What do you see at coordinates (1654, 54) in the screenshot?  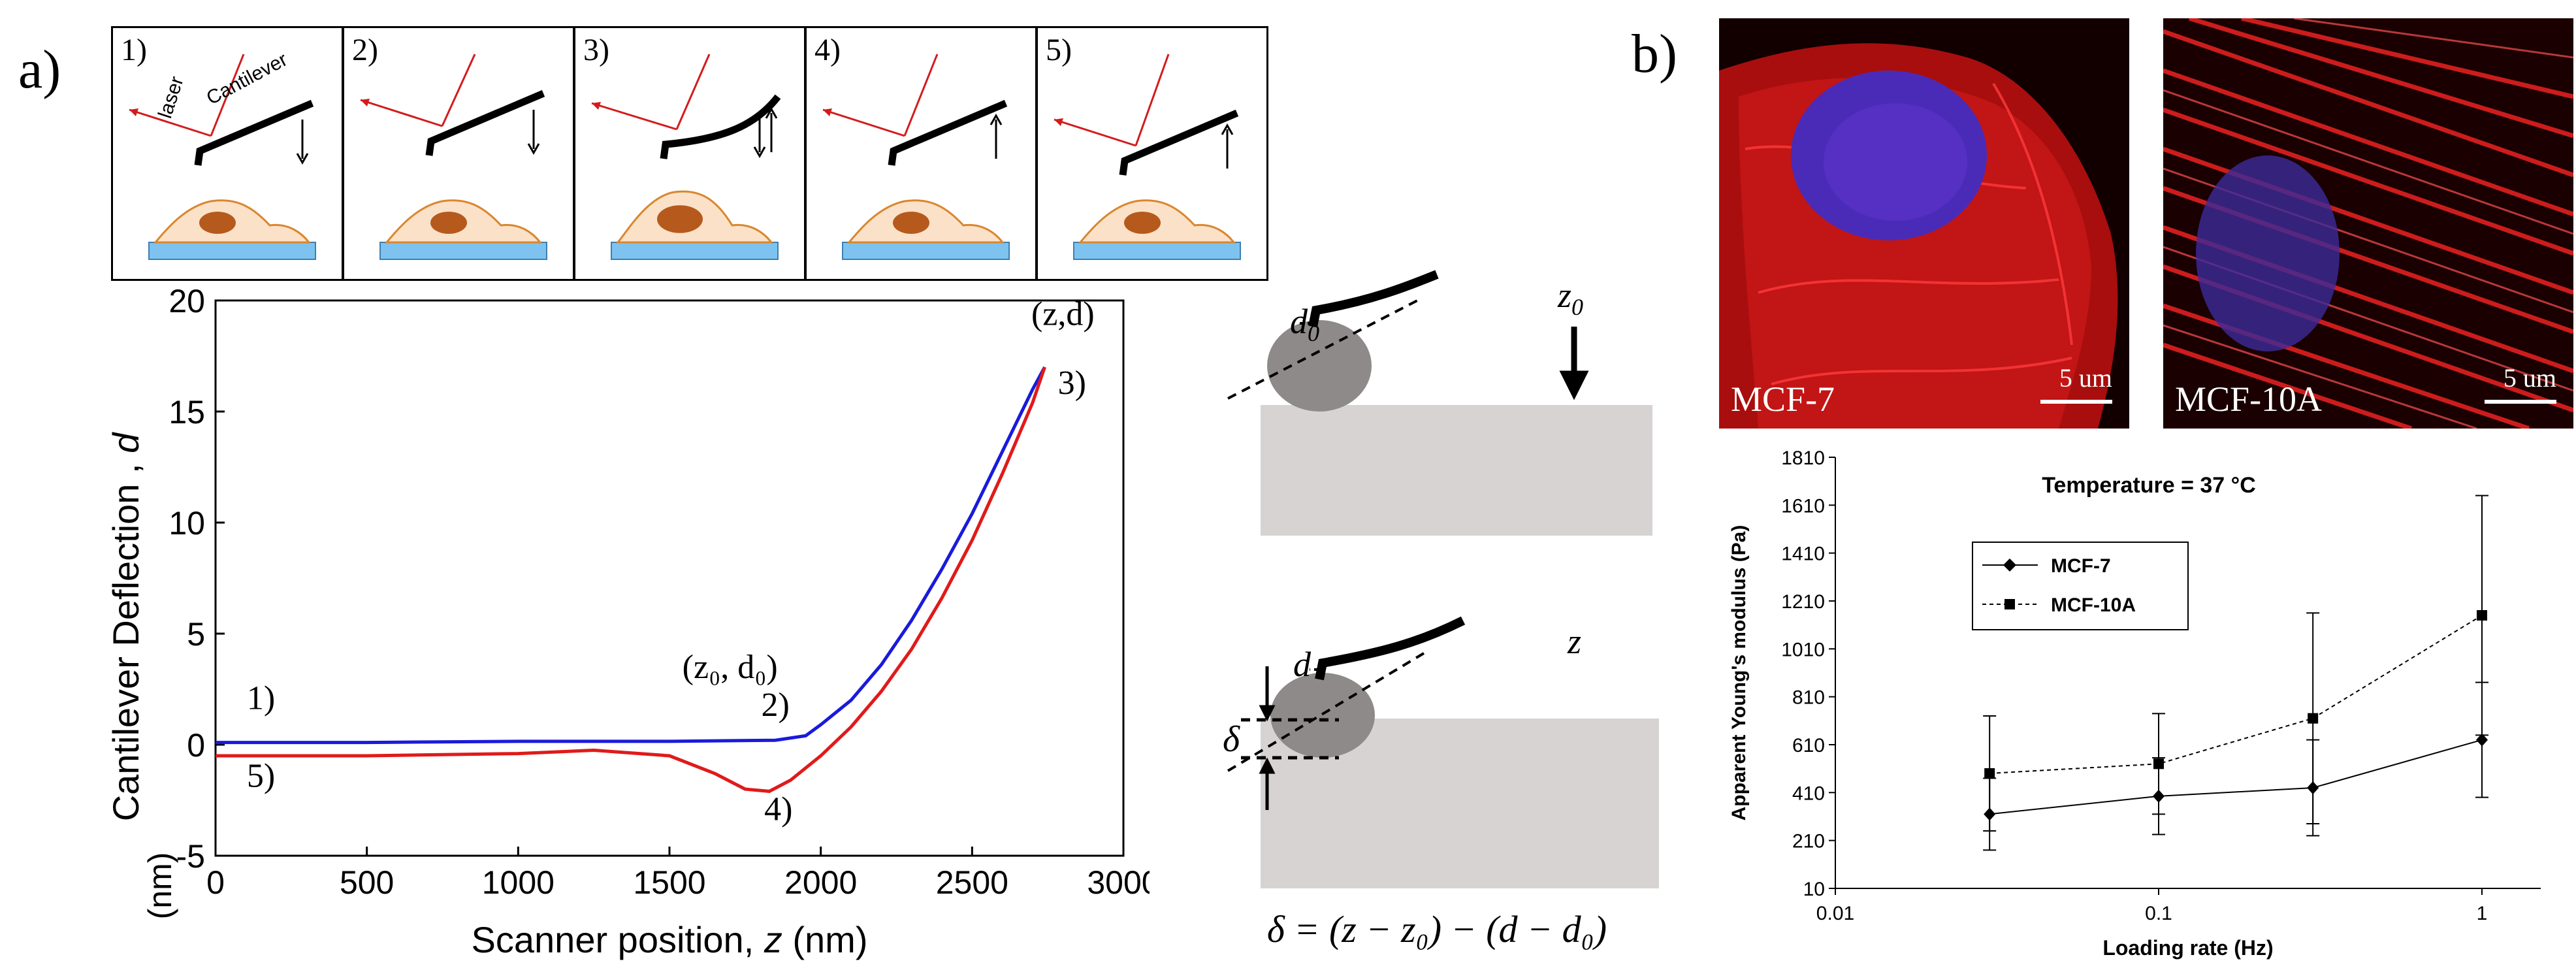 I see `panel-b-label: b)` at bounding box center [1654, 54].